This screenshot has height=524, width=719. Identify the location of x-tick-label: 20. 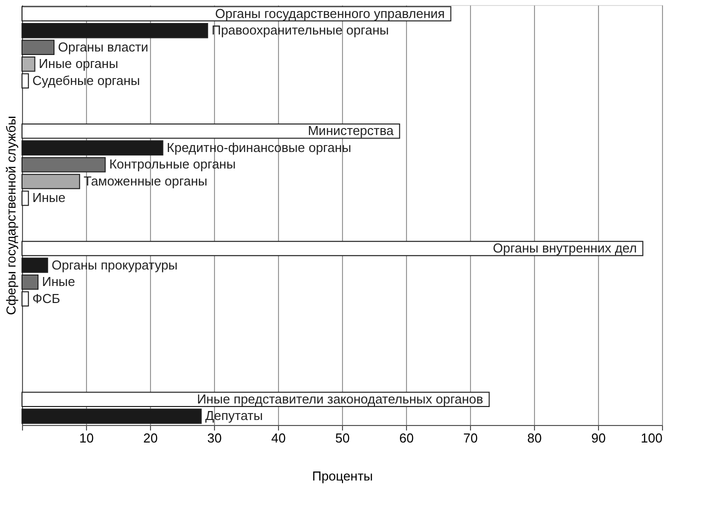
(150, 438).